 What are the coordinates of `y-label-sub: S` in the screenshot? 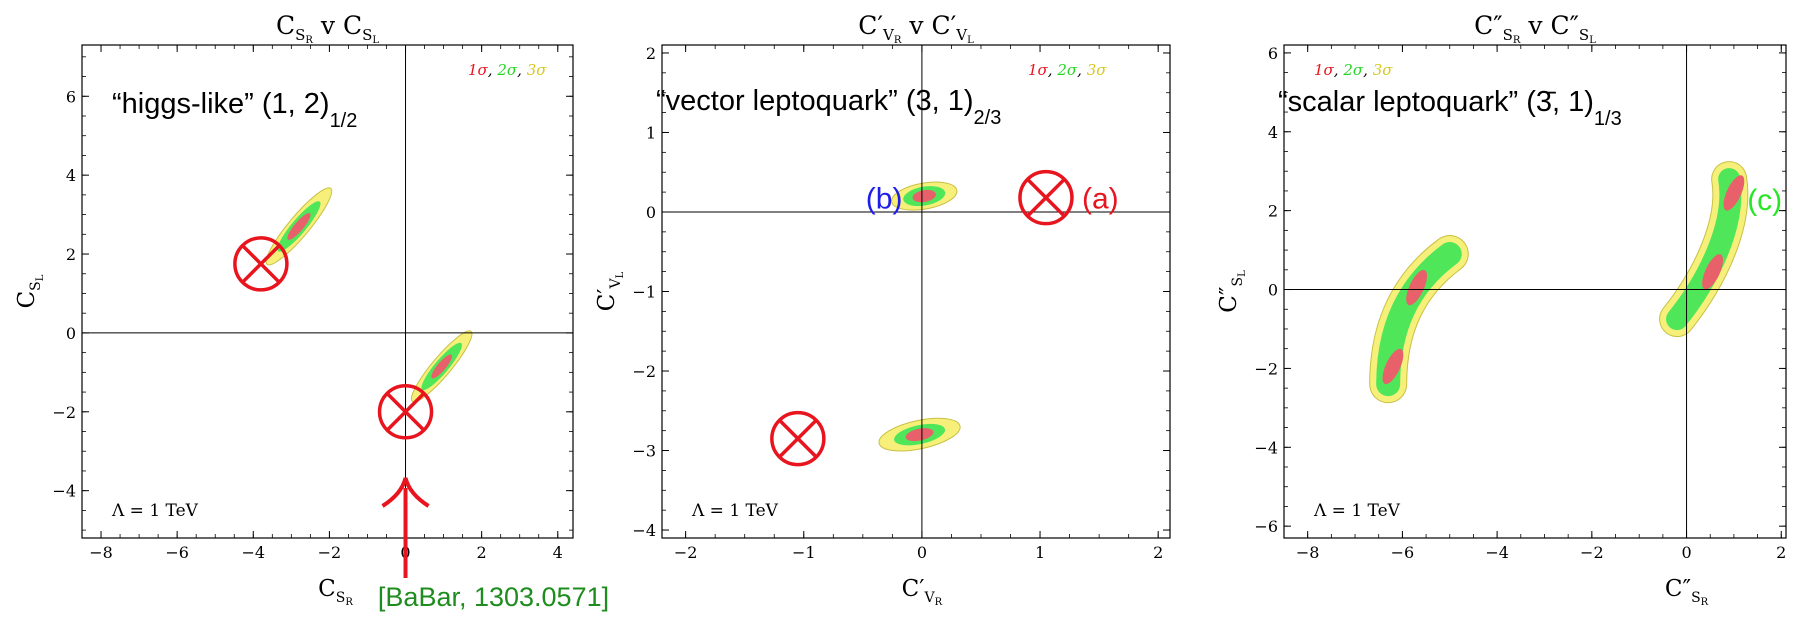 It's located at (1238, 282).